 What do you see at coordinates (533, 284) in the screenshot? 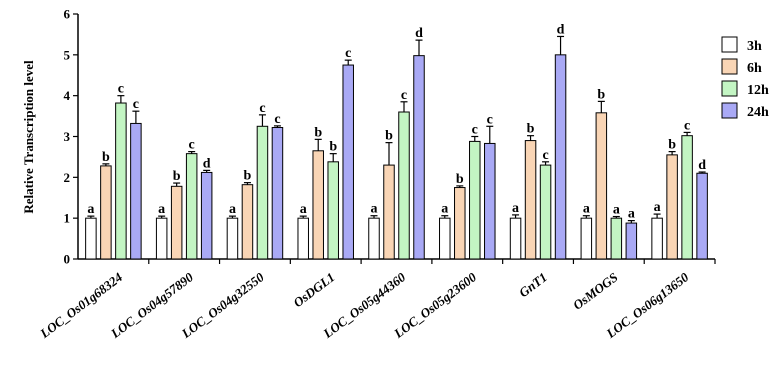
I see `category-label: GnT1` at bounding box center [533, 284].